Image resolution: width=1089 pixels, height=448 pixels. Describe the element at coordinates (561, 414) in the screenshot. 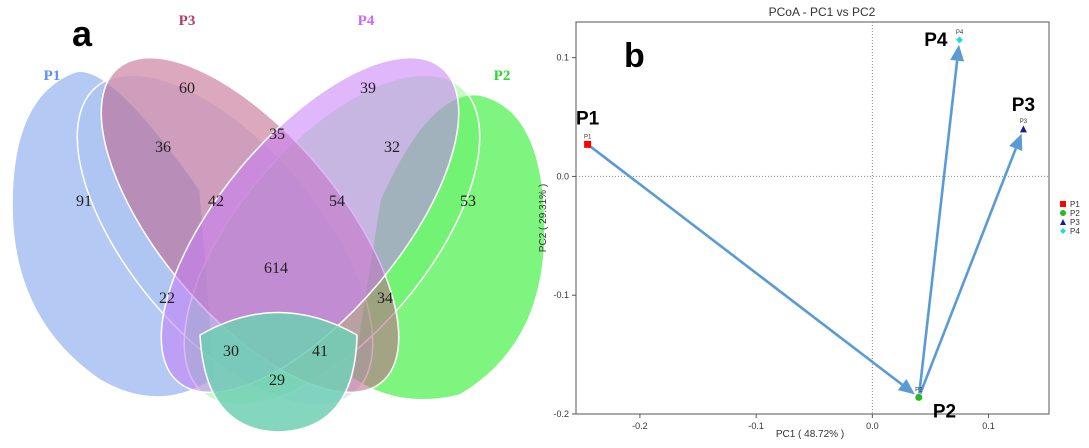

I see `y-tick-label: -0.2` at that location.